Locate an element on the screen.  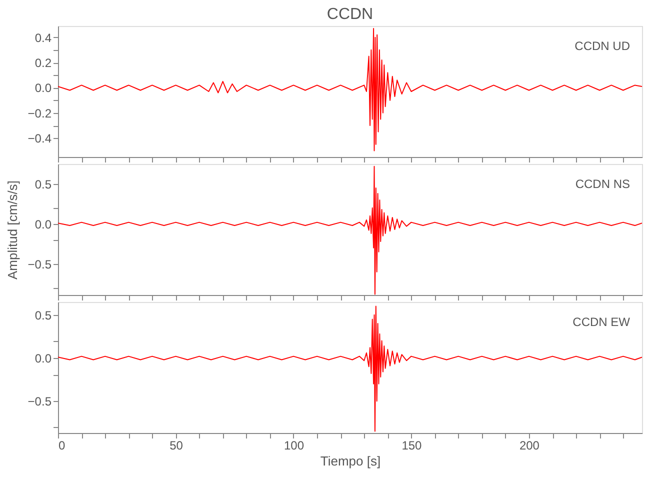
annotation: CCDN UD is located at coordinates (602, 46).